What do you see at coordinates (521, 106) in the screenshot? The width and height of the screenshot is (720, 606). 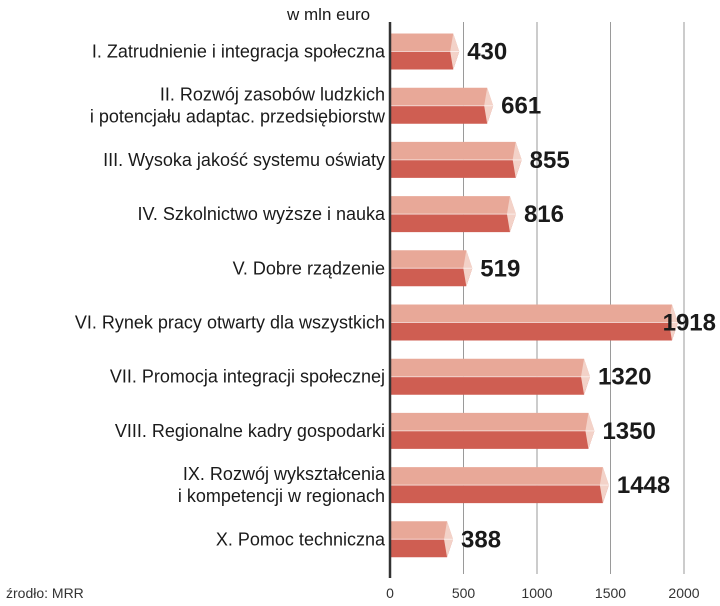 I see `value-label: 661` at bounding box center [521, 106].